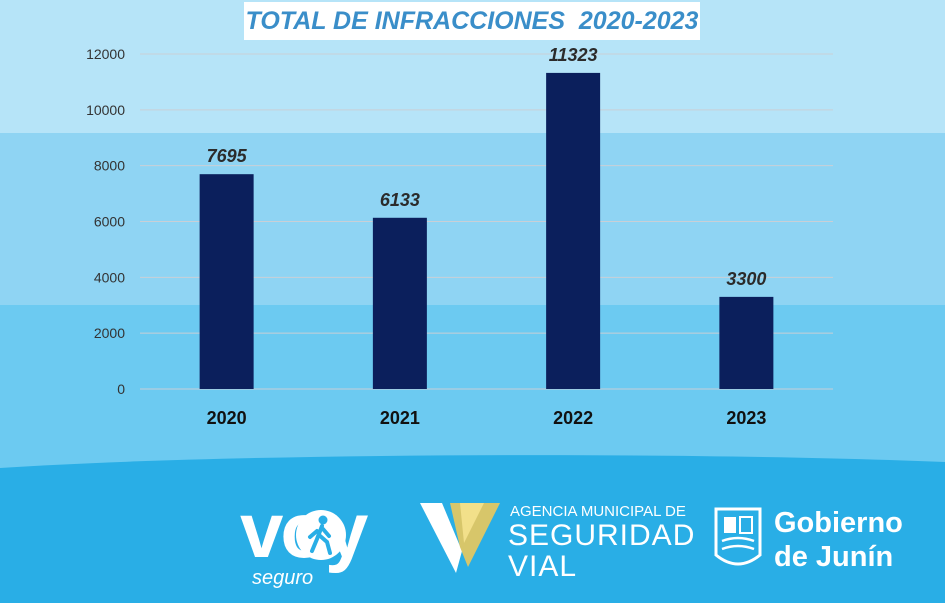 The image size is (945, 603). Describe the element at coordinates (321, 535) in the screenshot. I see `pedestrian-icon` at that location.